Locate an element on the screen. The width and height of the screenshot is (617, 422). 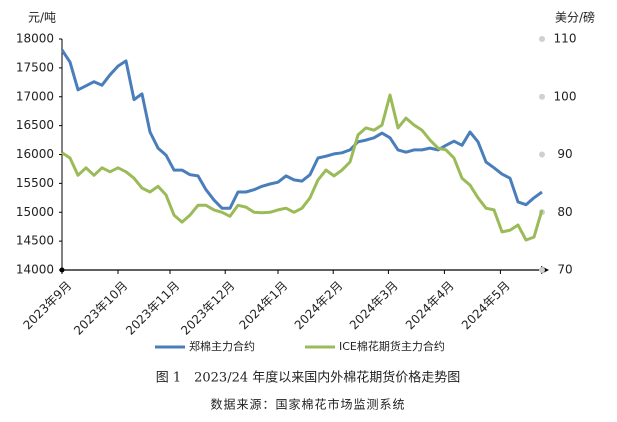
x-tick-label: 2023年12月 is located at coordinates (207, 307).